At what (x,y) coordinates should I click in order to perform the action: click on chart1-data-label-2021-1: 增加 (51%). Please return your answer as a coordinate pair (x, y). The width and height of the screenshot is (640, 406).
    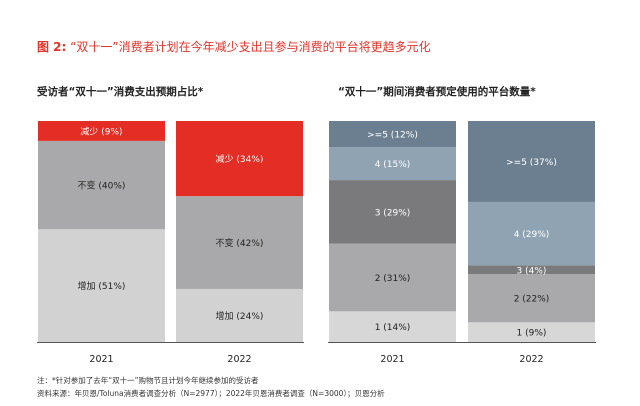
    Looking at the image, I should click on (102, 286).